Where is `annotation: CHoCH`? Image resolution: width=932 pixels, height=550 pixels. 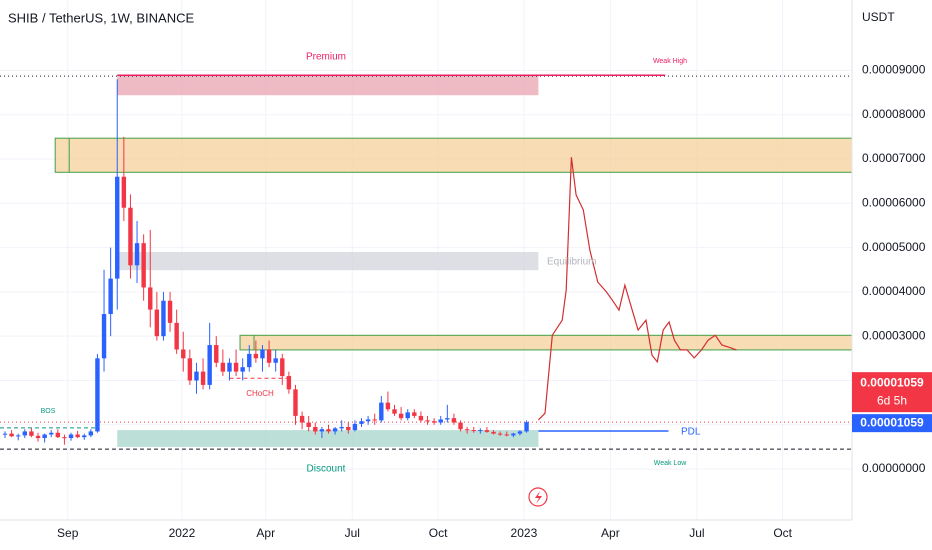 annotation: CHoCH is located at coordinates (260, 393).